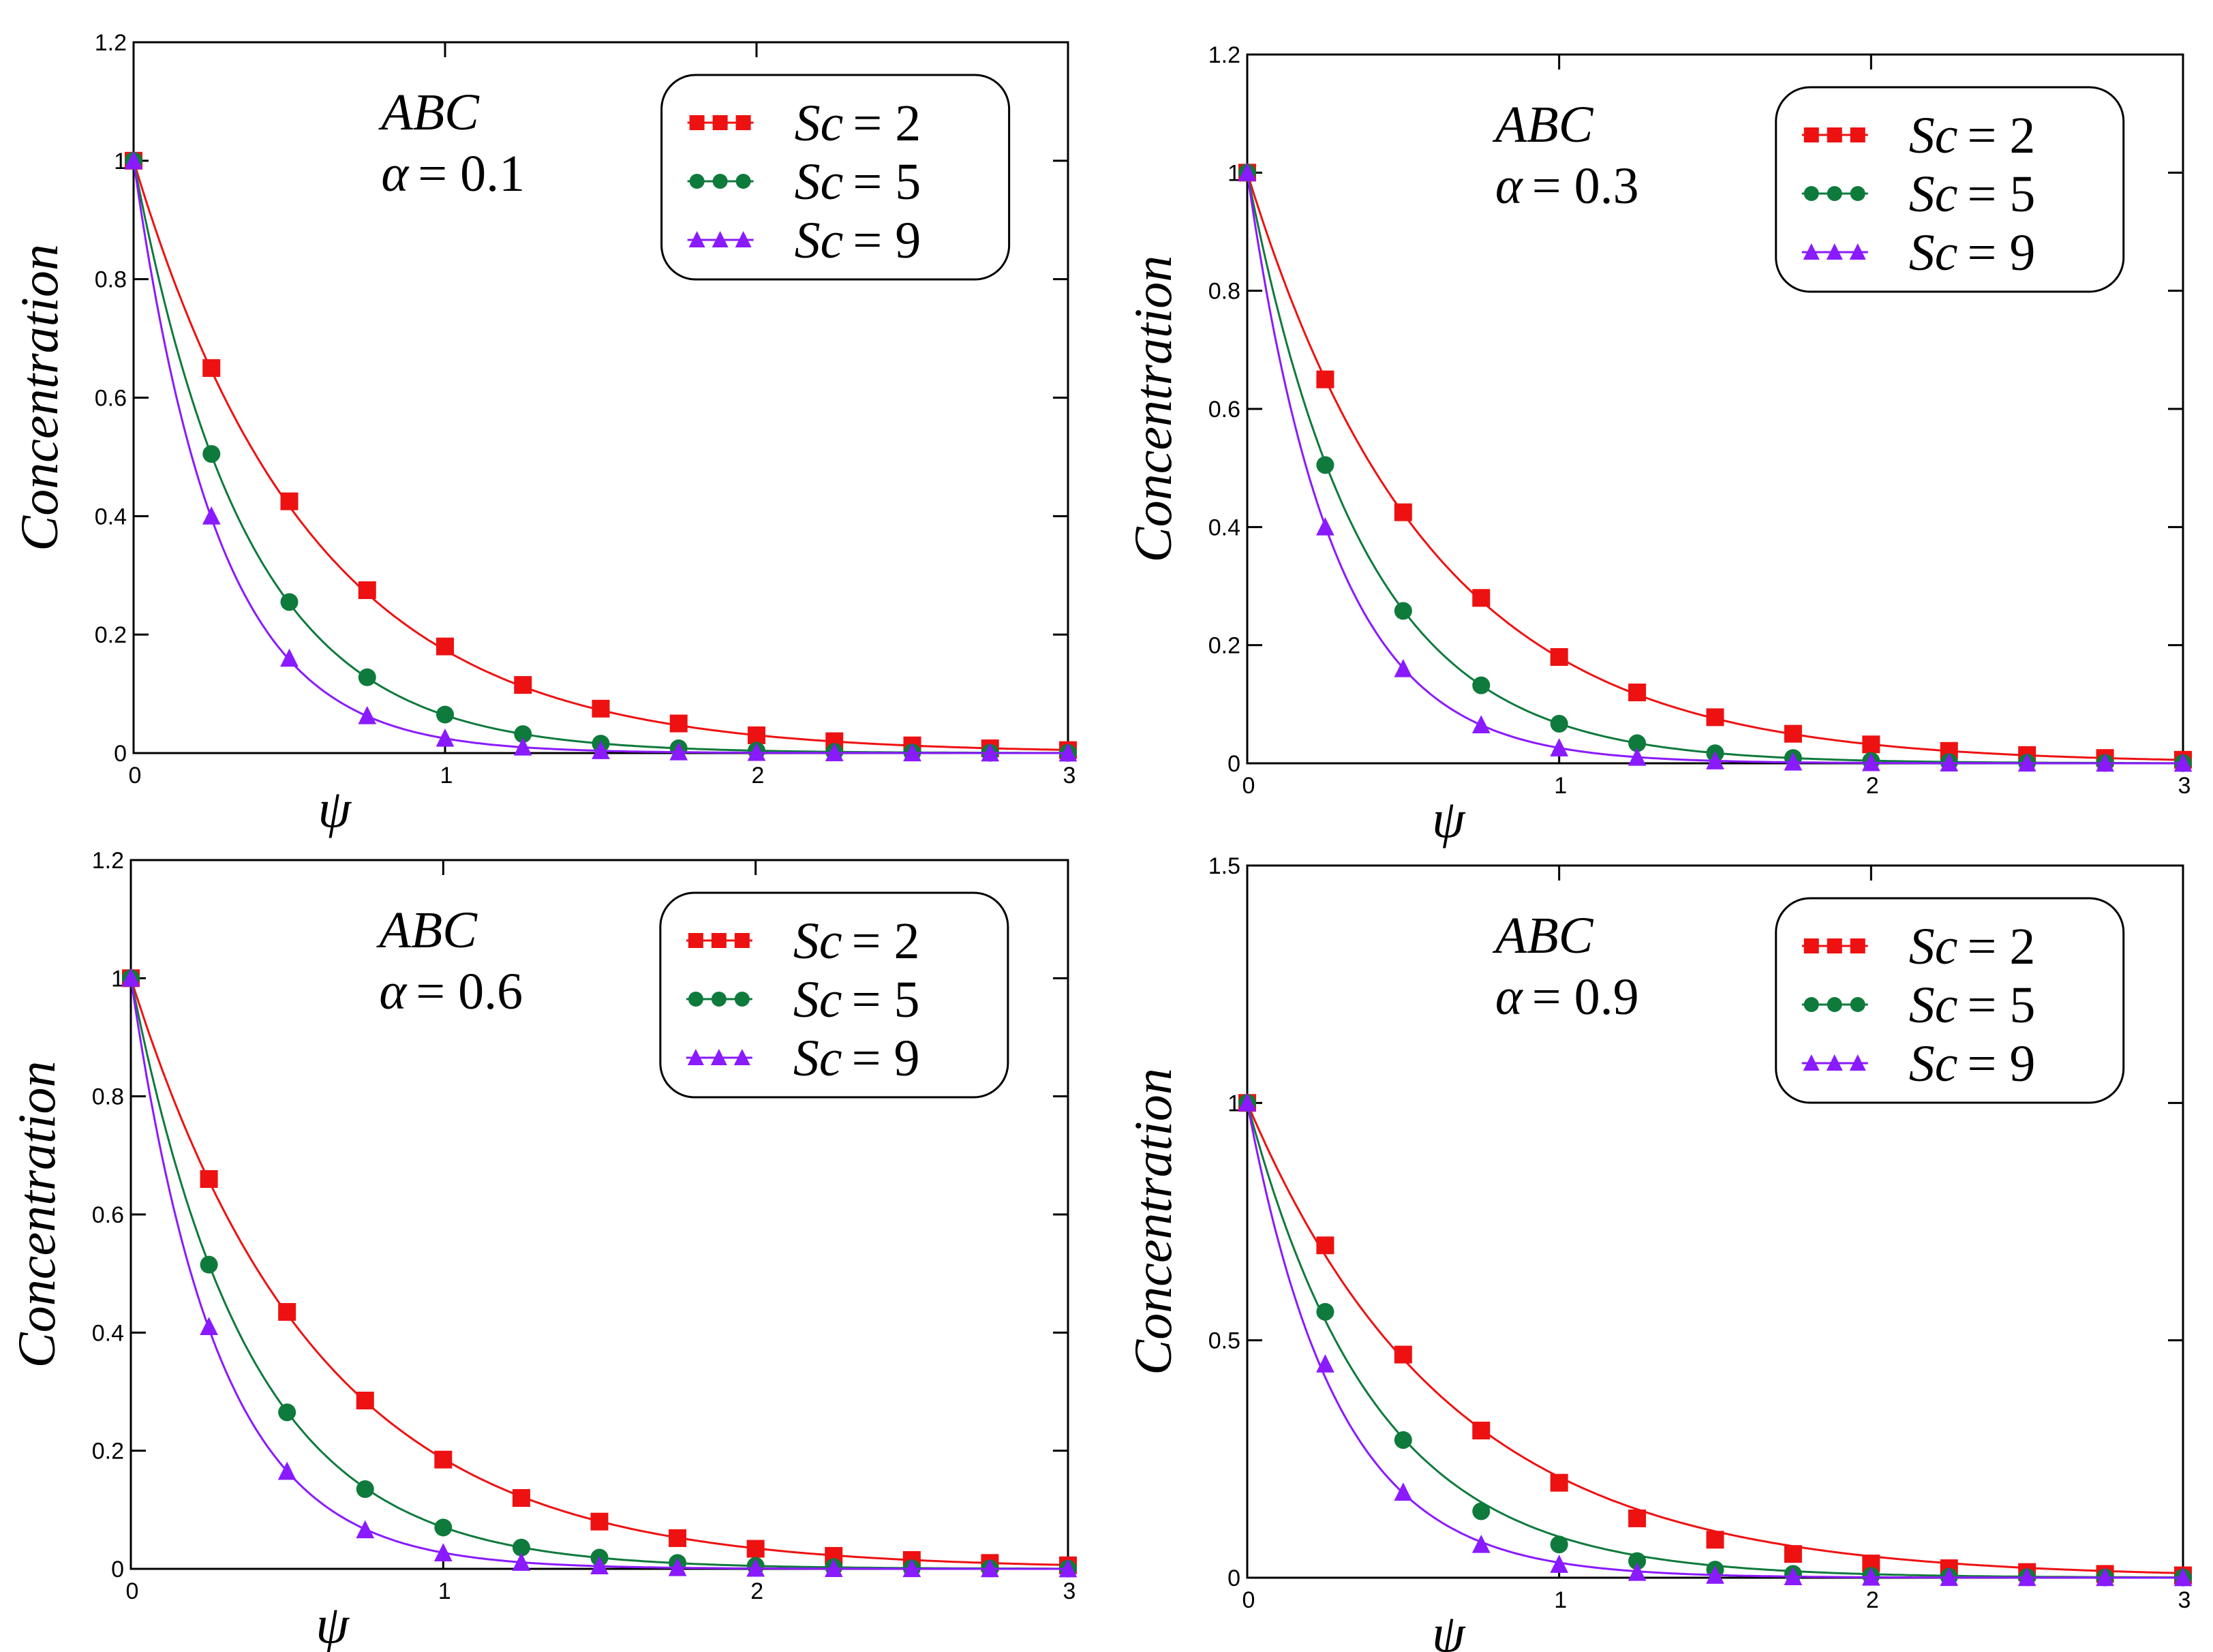 This screenshot has height=1652, width=2213. What do you see at coordinates (858, 123) in the screenshot?
I see `legend-label: Sc = 2` at bounding box center [858, 123].